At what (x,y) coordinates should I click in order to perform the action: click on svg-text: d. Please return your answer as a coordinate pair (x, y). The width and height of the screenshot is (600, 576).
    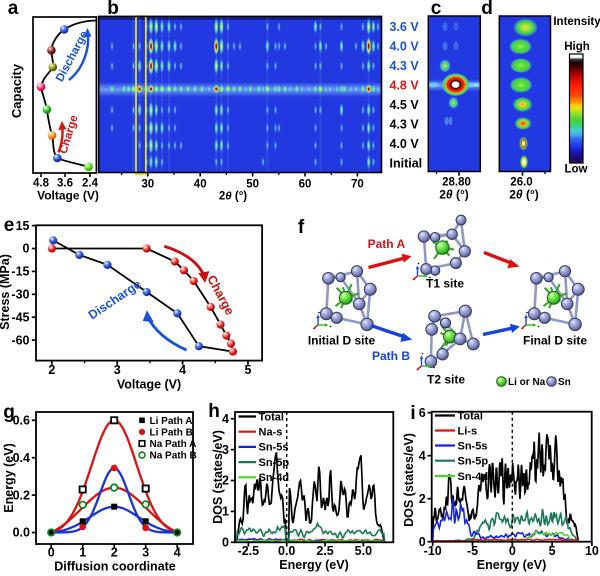
    Looking at the image, I should click on (487, 9).